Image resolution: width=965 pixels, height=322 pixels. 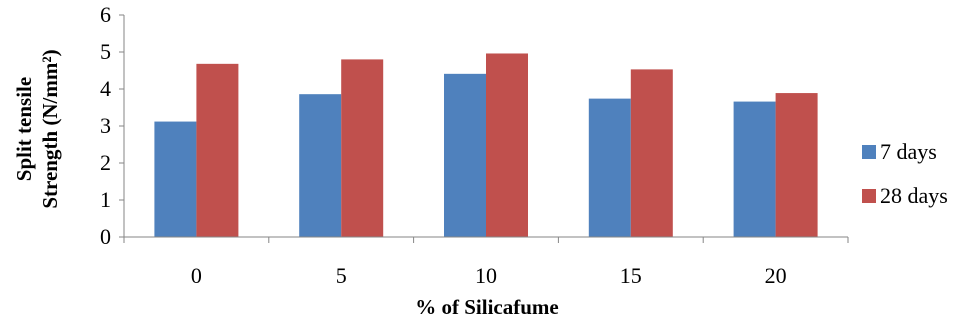 I want to click on y-axis-title: Split tensile Strength (N/mm²), so click(x=37, y=128).